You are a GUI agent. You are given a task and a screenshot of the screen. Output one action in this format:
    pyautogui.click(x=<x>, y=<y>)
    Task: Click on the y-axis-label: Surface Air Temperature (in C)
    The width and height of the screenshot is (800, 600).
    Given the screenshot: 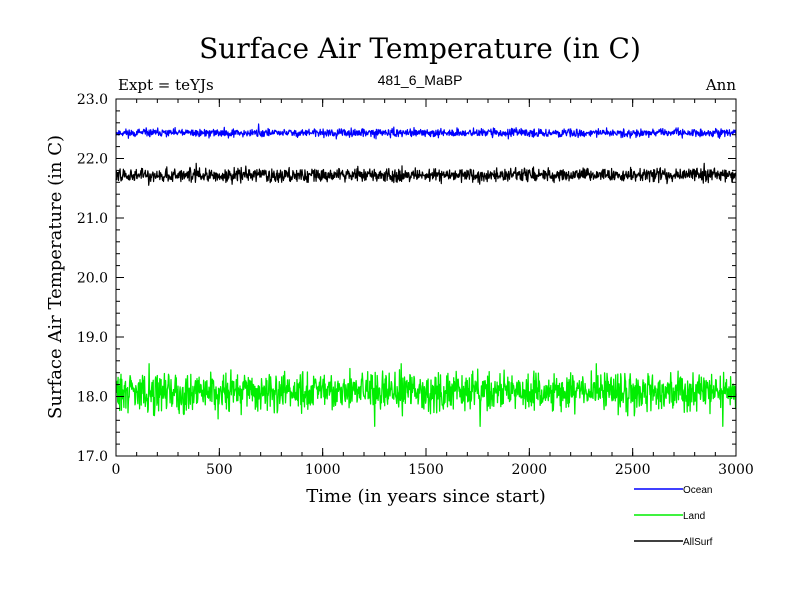 What is the action you would take?
    pyautogui.click(x=55, y=277)
    